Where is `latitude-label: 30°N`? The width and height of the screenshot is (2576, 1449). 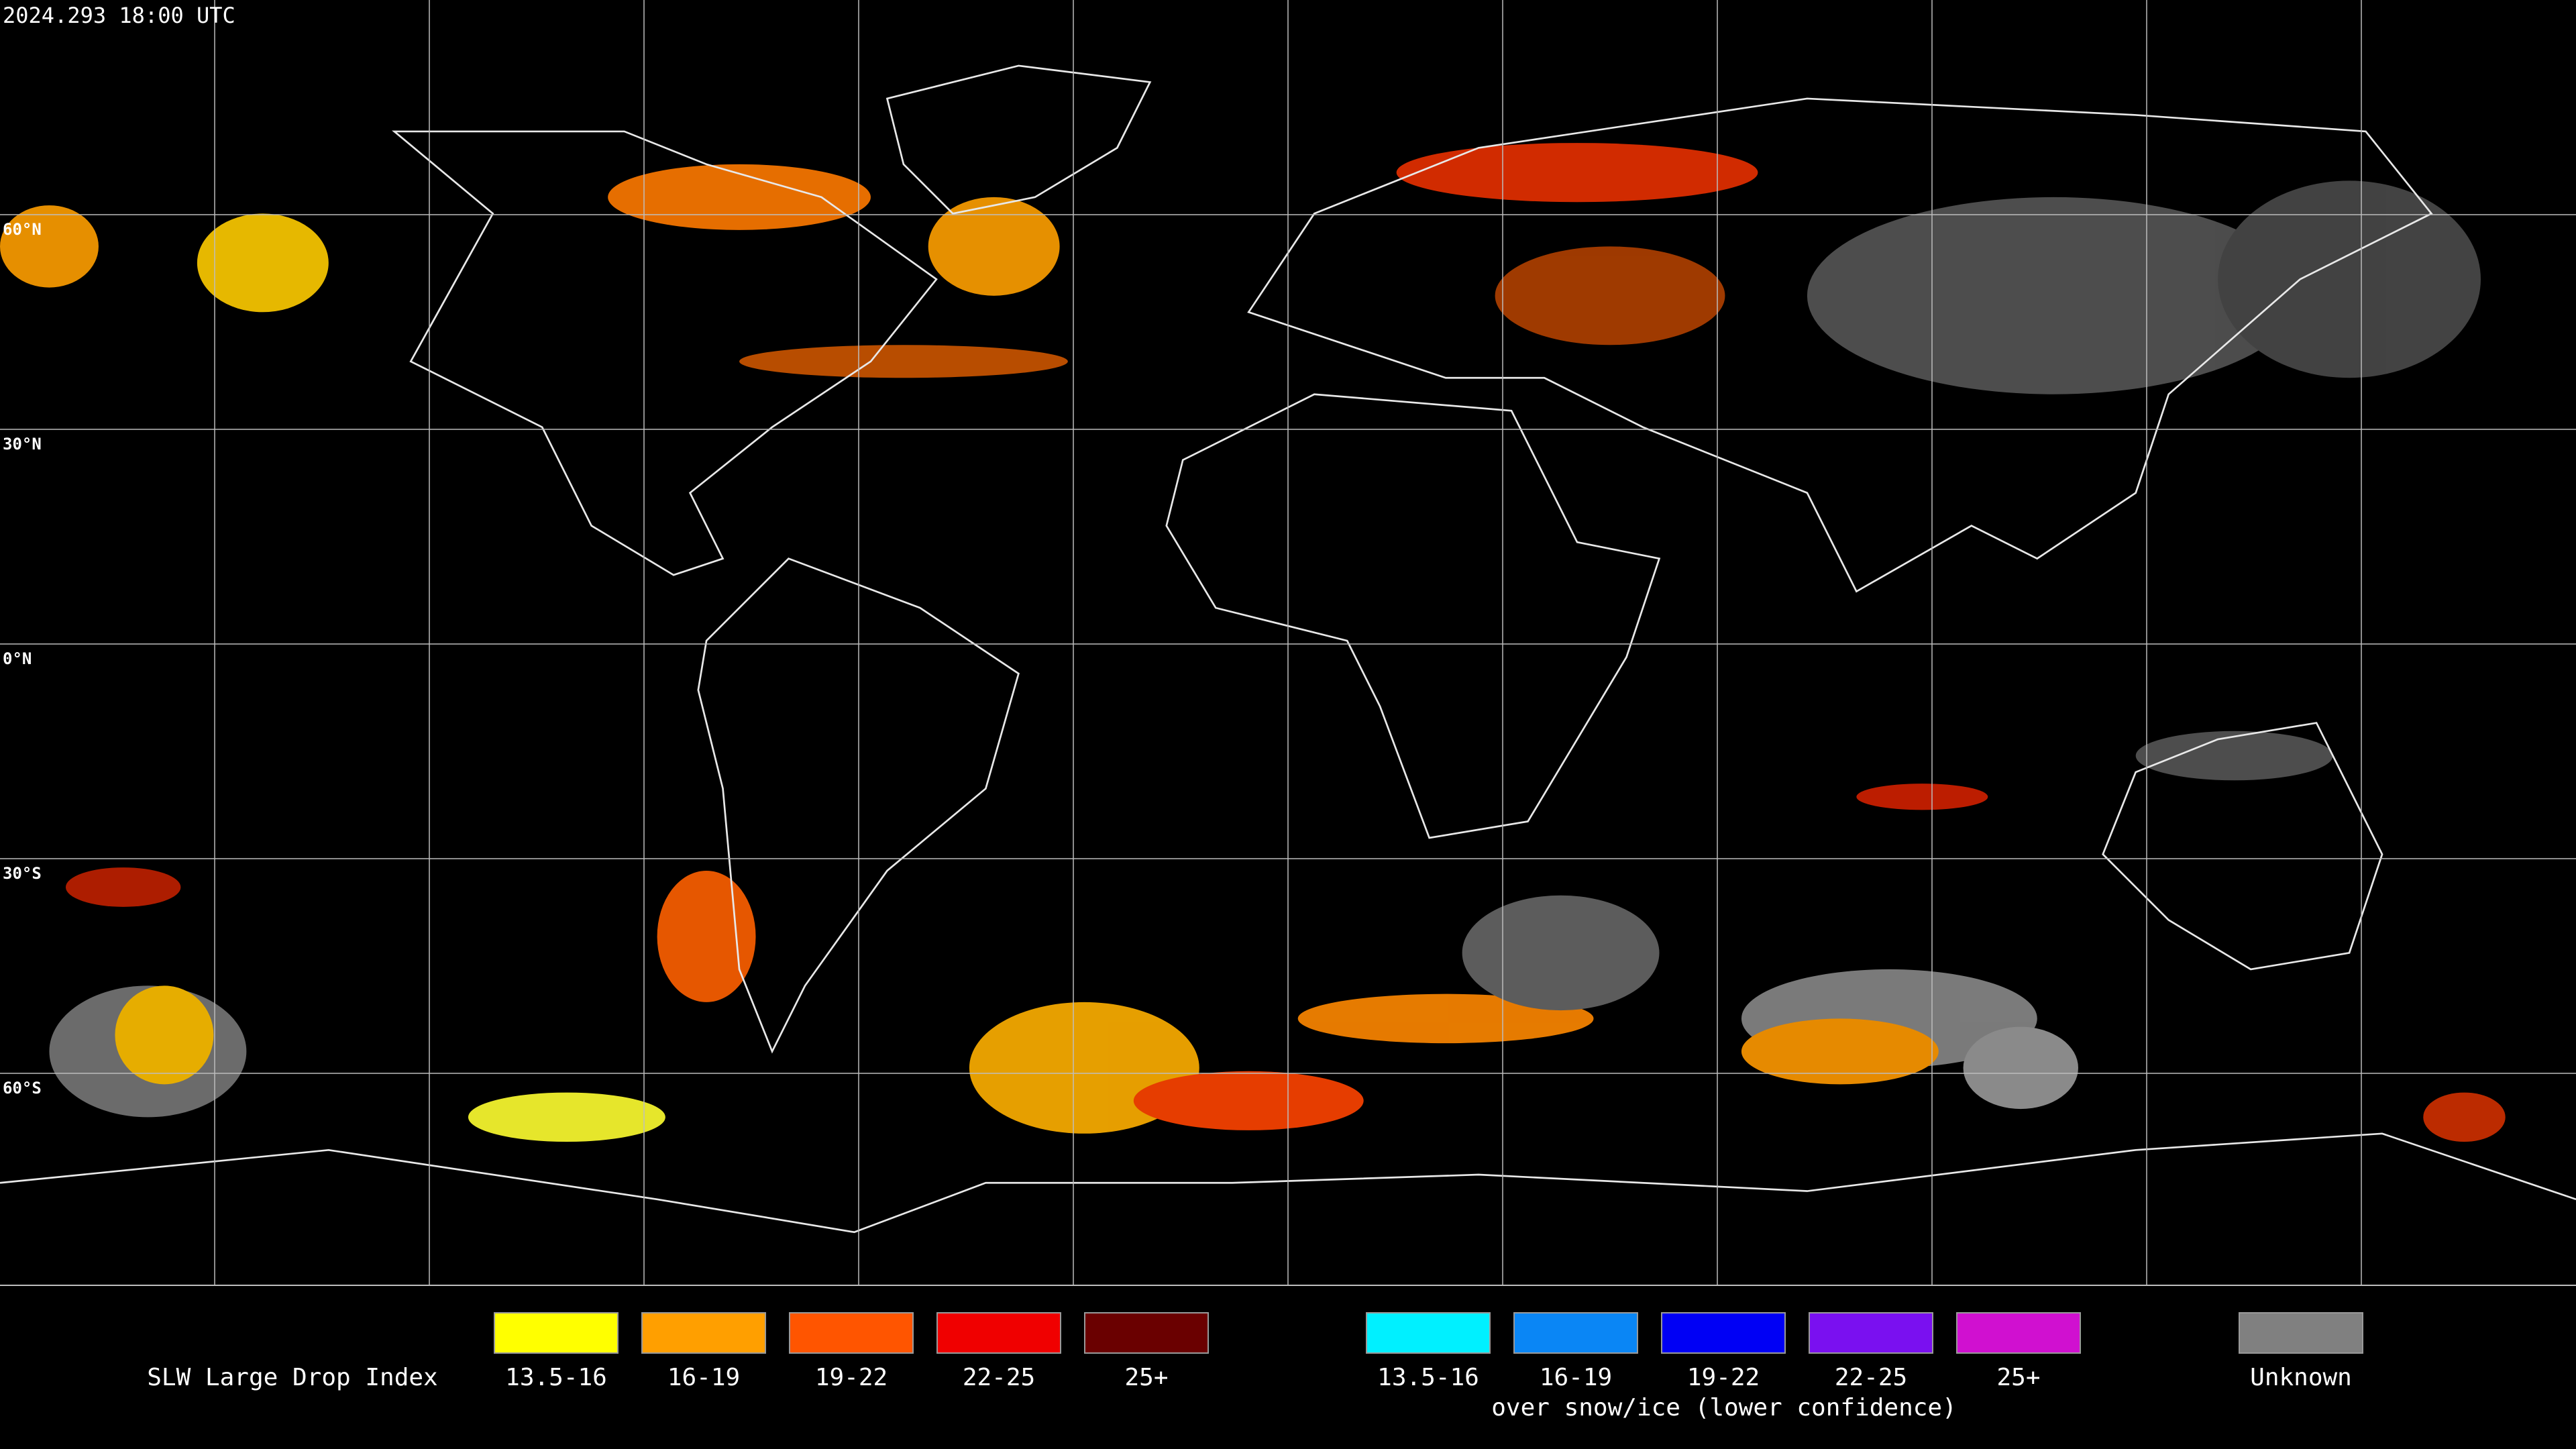
latitude-label: 30°N is located at coordinates (22, 444).